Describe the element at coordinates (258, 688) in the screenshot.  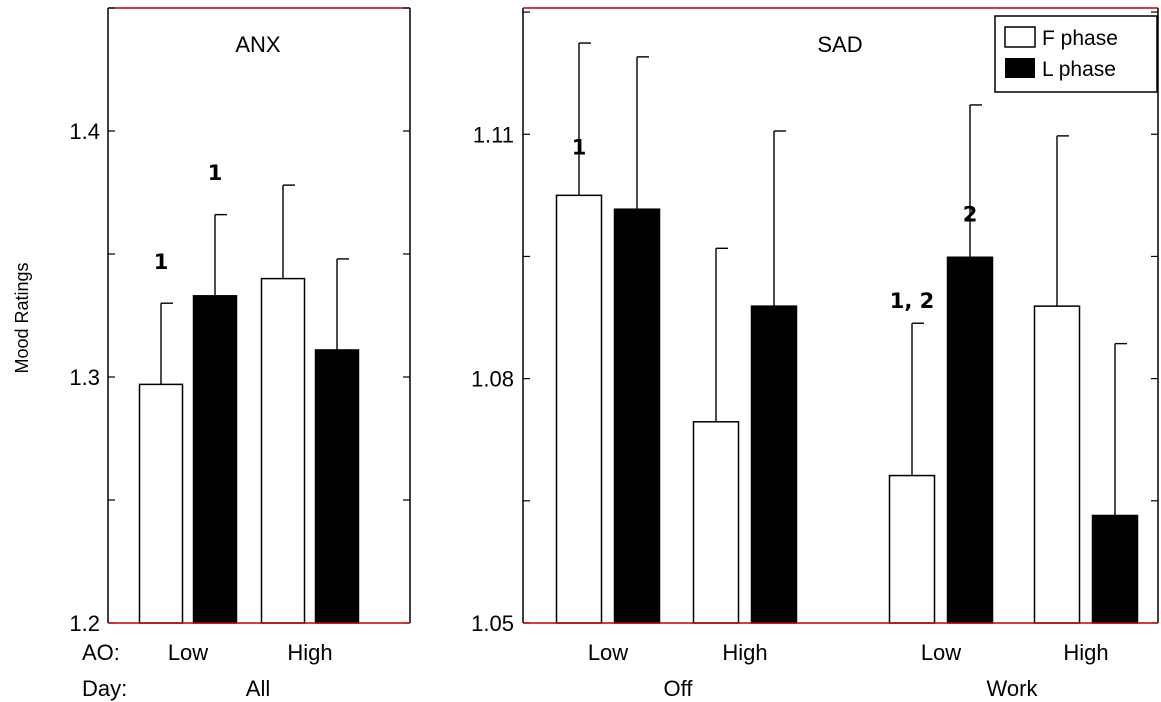
I see `panel-1-day-label: All` at that location.